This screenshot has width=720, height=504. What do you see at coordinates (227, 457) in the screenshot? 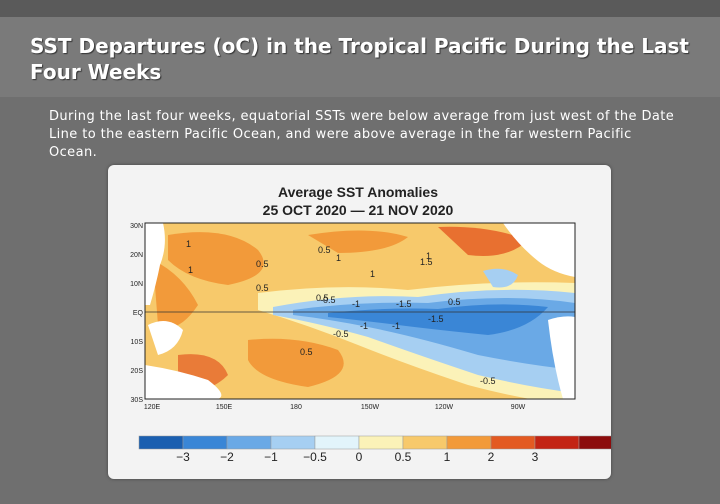
I see `legend-label: −2` at bounding box center [227, 457].